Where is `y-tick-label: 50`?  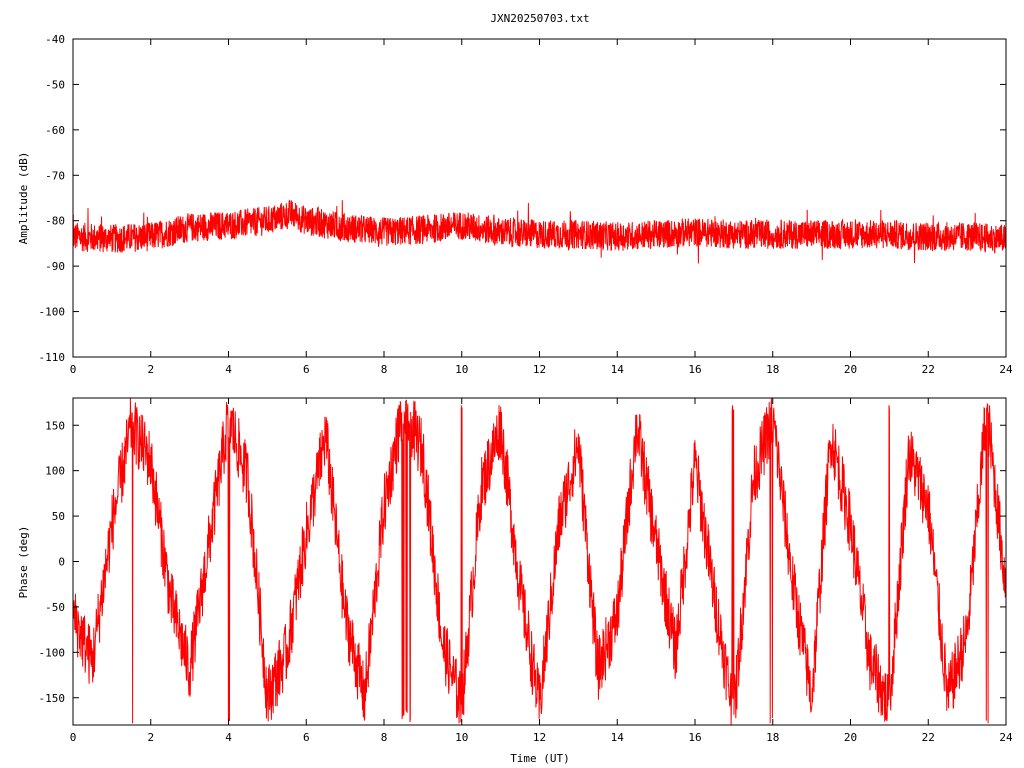
y-tick-label: 50 is located at coordinates (58, 516).